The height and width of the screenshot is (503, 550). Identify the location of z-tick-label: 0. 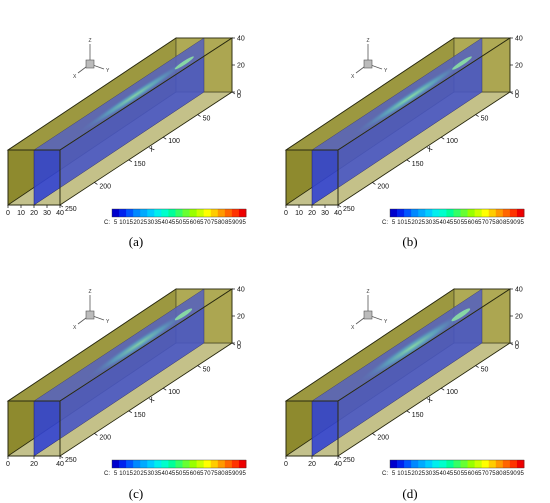
(239, 93).